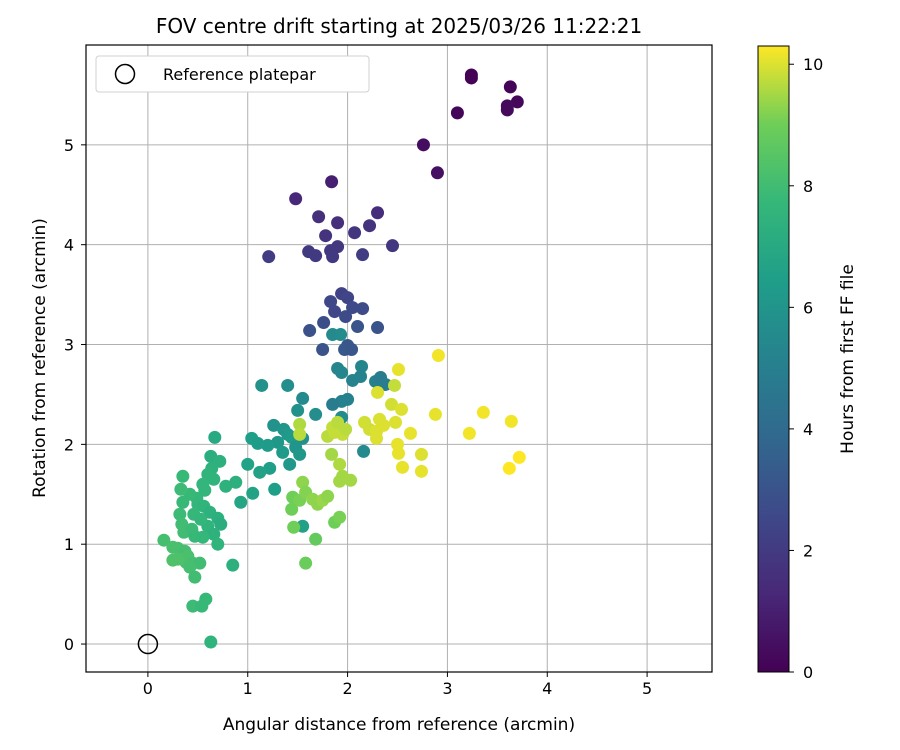  Describe the element at coordinates (848, 359) in the screenshot. I see `colorbar-label: Hours from first FF file` at that location.